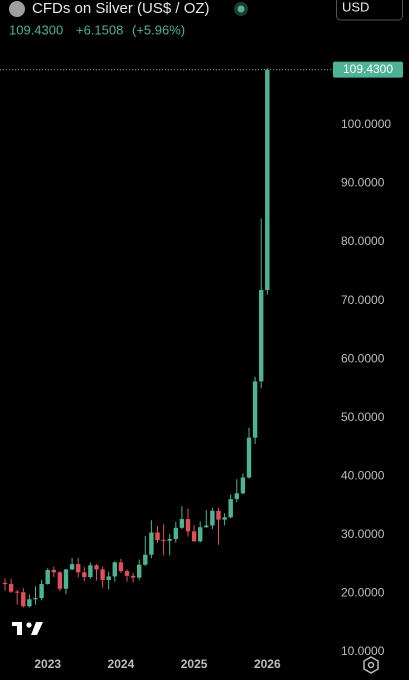 The image size is (409, 680). I want to click on tv-logo, so click(27, 628).